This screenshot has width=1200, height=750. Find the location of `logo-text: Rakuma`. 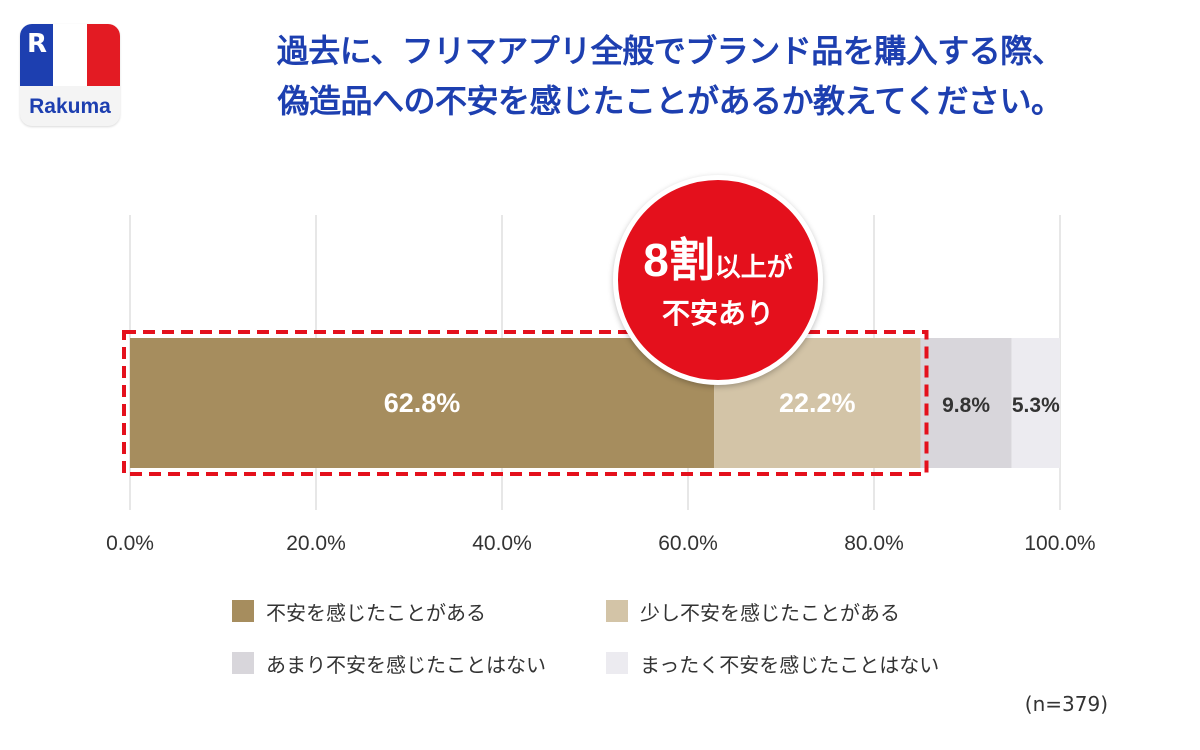

logo-text: Rakuma is located at coordinates (70, 106).